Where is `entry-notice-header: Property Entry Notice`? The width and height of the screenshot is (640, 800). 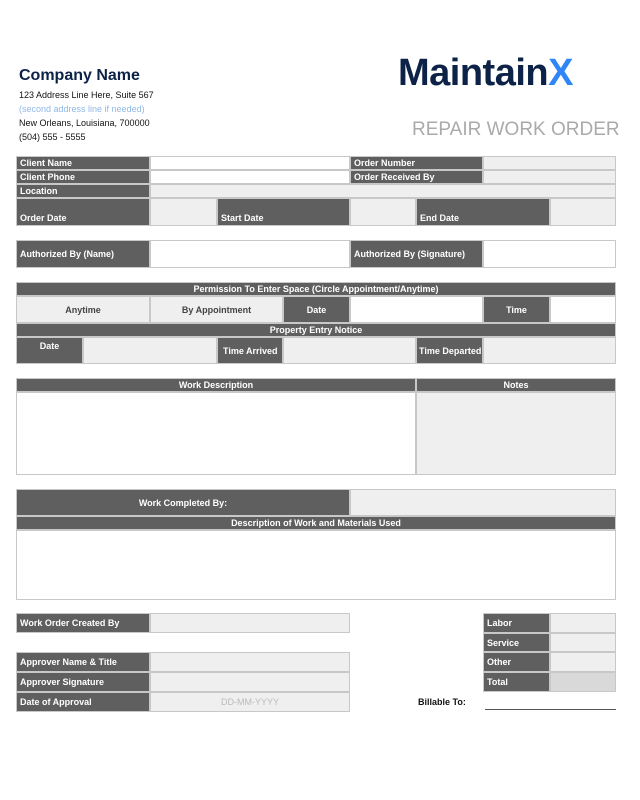 entry-notice-header: Property Entry Notice is located at coordinates (316, 330).